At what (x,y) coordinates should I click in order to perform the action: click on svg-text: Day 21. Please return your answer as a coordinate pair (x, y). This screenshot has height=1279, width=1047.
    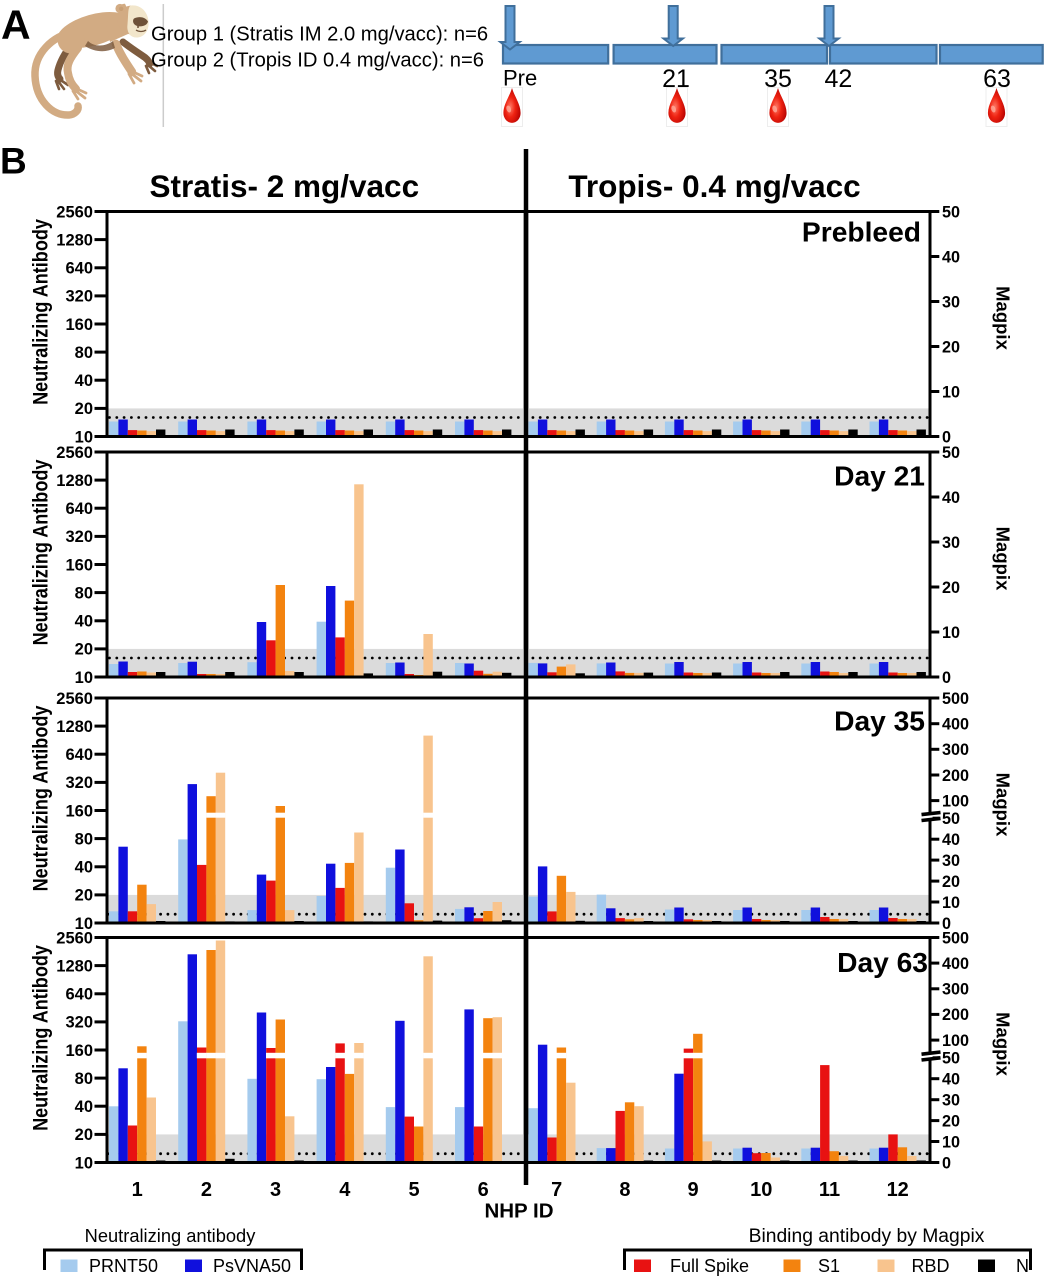
    Looking at the image, I should click on (879, 476).